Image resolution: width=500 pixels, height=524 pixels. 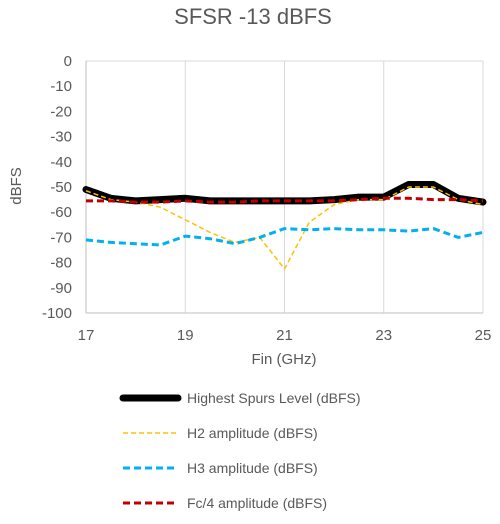 I want to click on y-tick-label: -50, so click(x=61, y=187).